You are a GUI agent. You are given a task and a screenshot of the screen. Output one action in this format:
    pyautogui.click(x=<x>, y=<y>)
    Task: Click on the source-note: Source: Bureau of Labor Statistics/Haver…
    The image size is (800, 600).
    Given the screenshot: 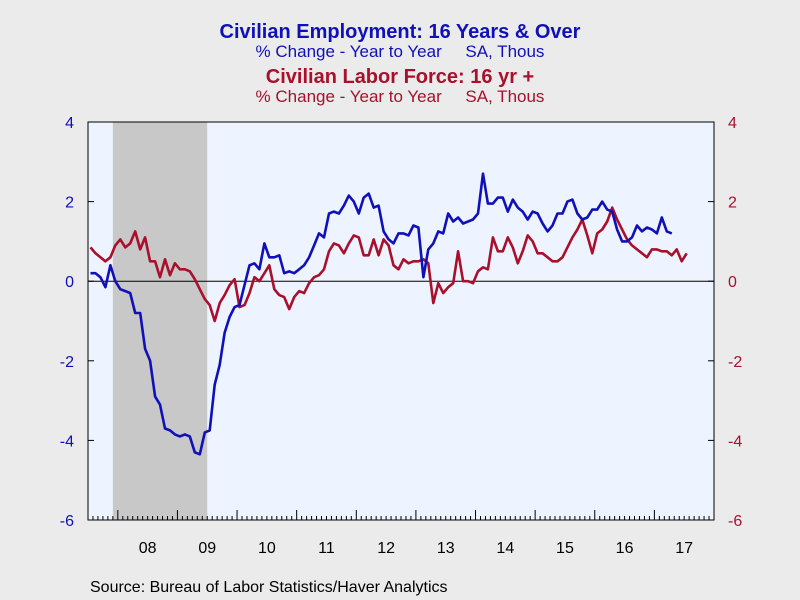 What is the action you would take?
    pyautogui.click(x=269, y=587)
    